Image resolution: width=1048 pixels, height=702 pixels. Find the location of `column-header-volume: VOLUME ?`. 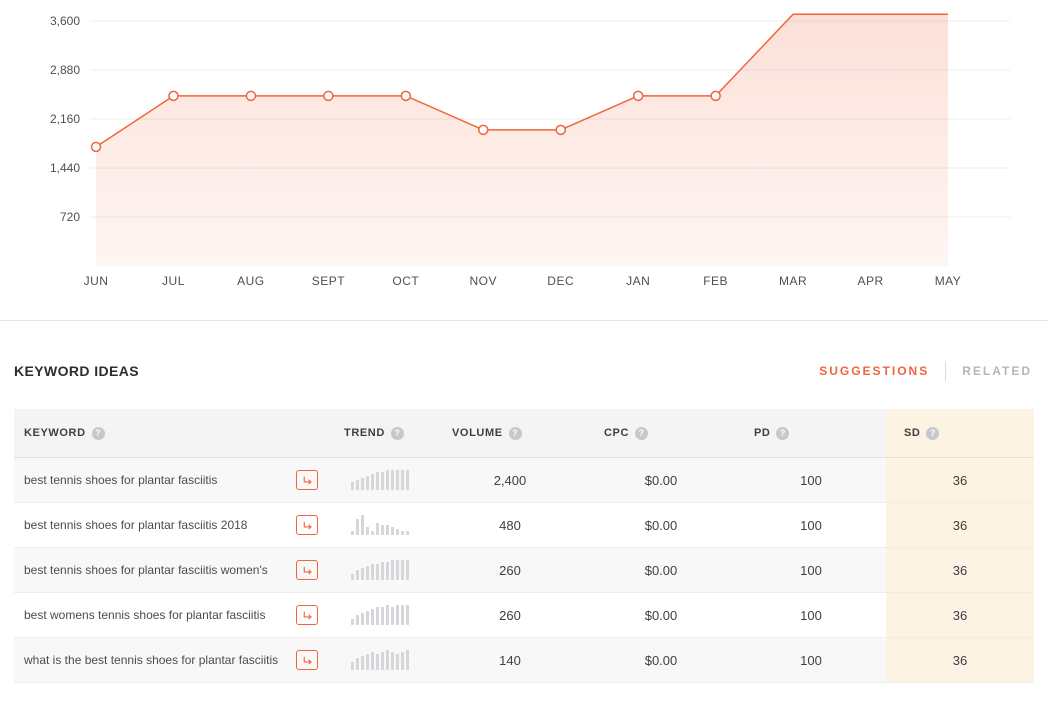

column-header-volume: VOLUME ? is located at coordinates (510, 433).